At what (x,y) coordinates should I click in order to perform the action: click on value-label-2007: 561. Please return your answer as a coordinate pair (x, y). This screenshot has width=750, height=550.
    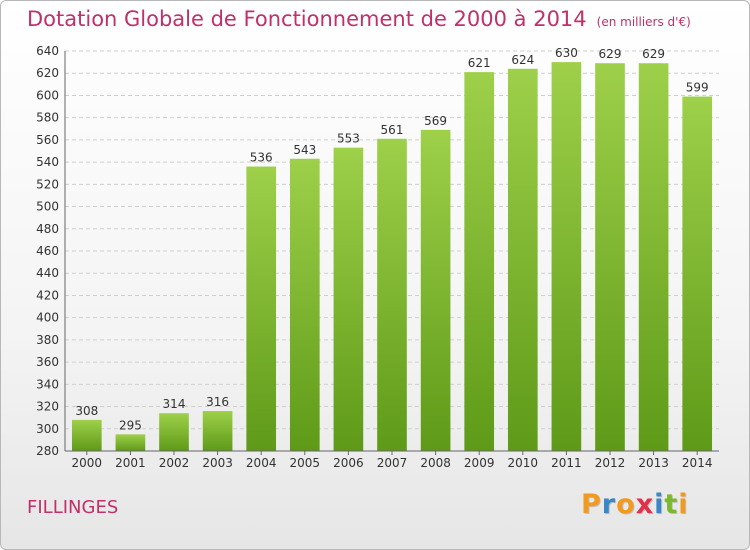
    Looking at the image, I should click on (392, 130).